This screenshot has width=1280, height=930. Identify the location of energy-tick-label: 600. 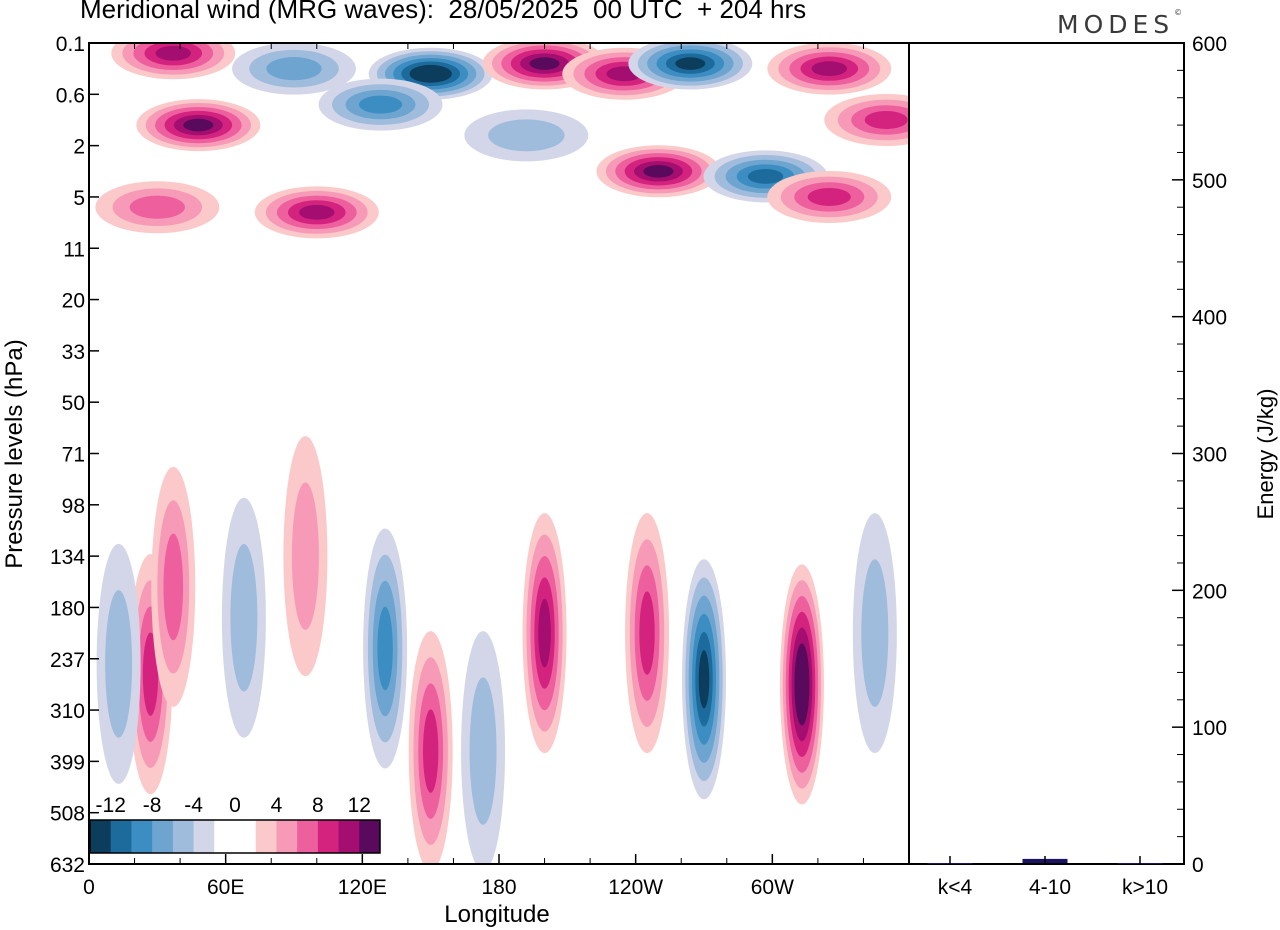
(1209, 44).